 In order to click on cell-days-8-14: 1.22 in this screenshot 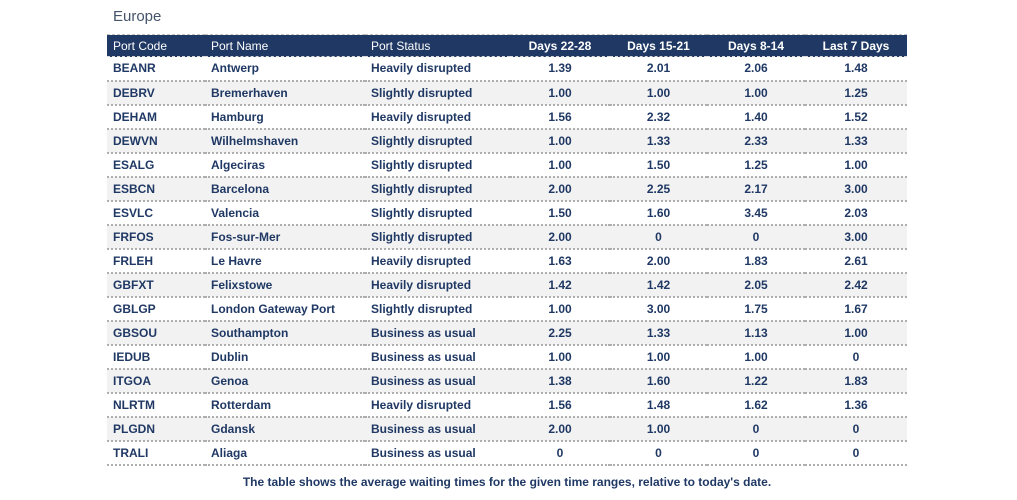, I will do `click(756, 381)`.